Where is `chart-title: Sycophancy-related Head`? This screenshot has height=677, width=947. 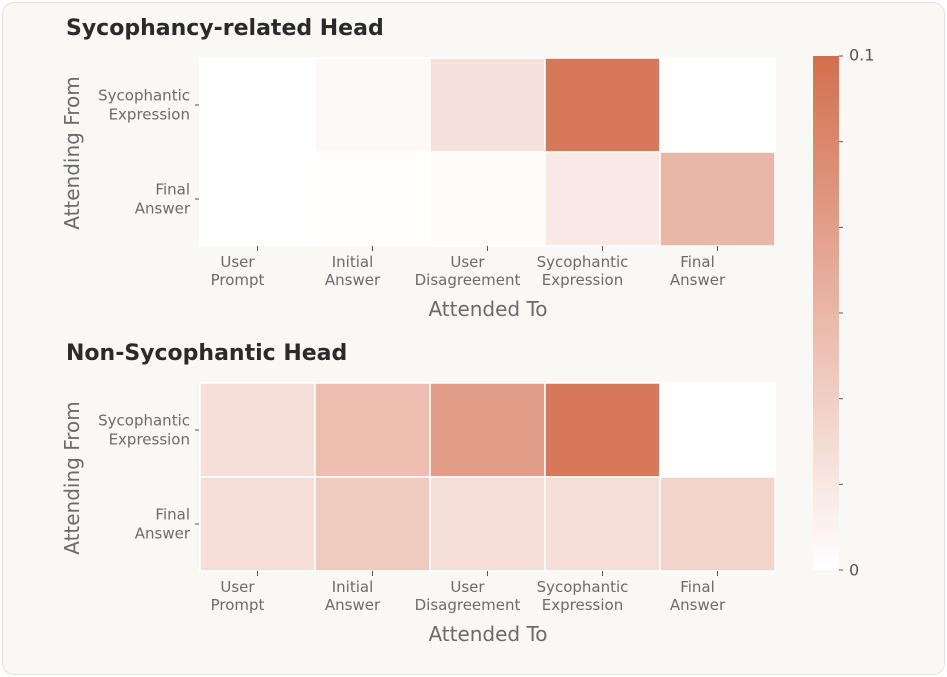
chart-title: Sycophancy-related Head is located at coordinates (225, 28).